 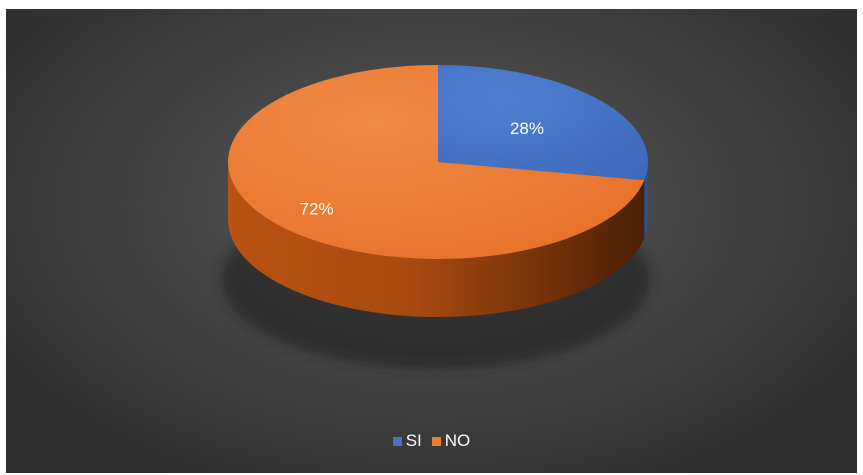 What do you see at coordinates (413, 440) in the screenshot?
I see `legend-label-si: SI` at bounding box center [413, 440].